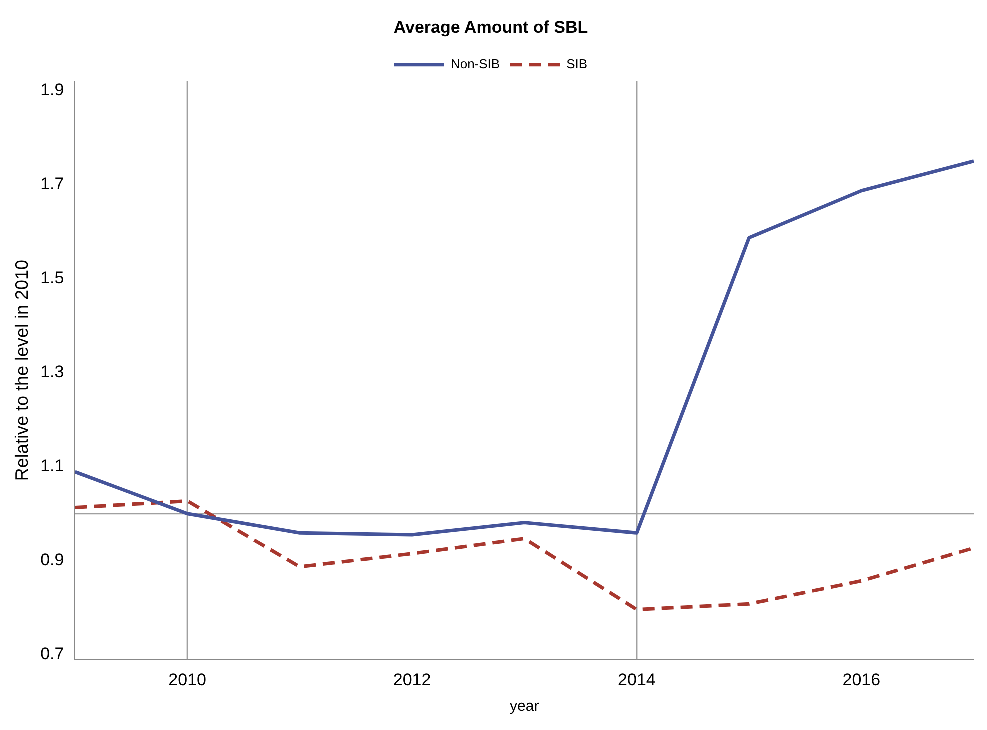  Describe the element at coordinates (52, 654) in the screenshot. I see `y-tick-label: 0.7` at that location.